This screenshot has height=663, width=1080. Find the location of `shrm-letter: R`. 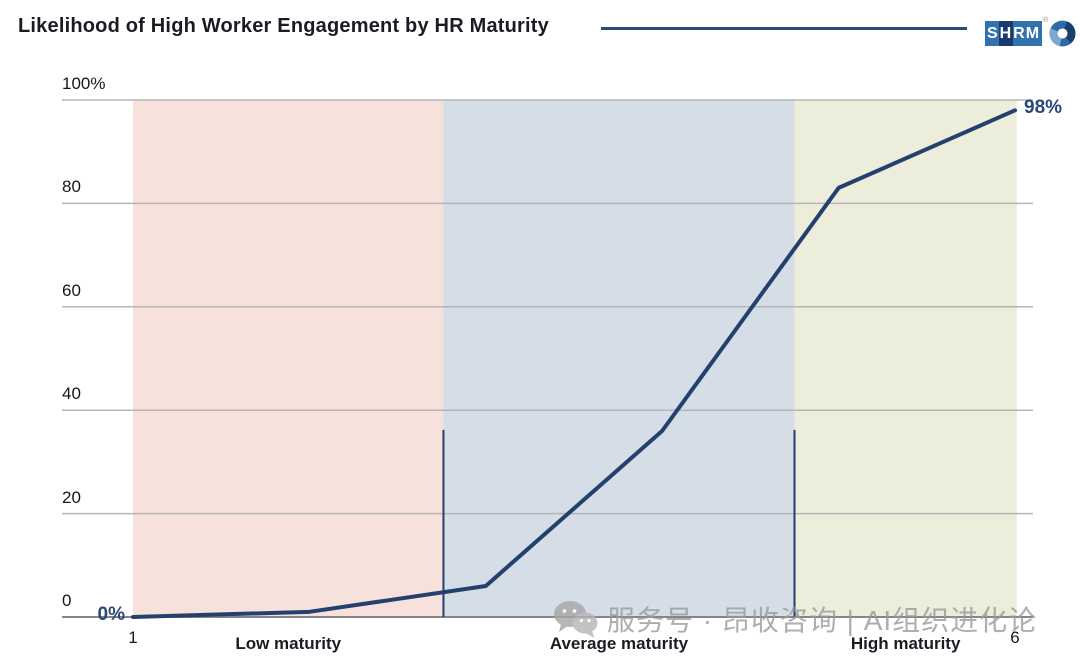

shrm-letter: R is located at coordinates (1019, 33).